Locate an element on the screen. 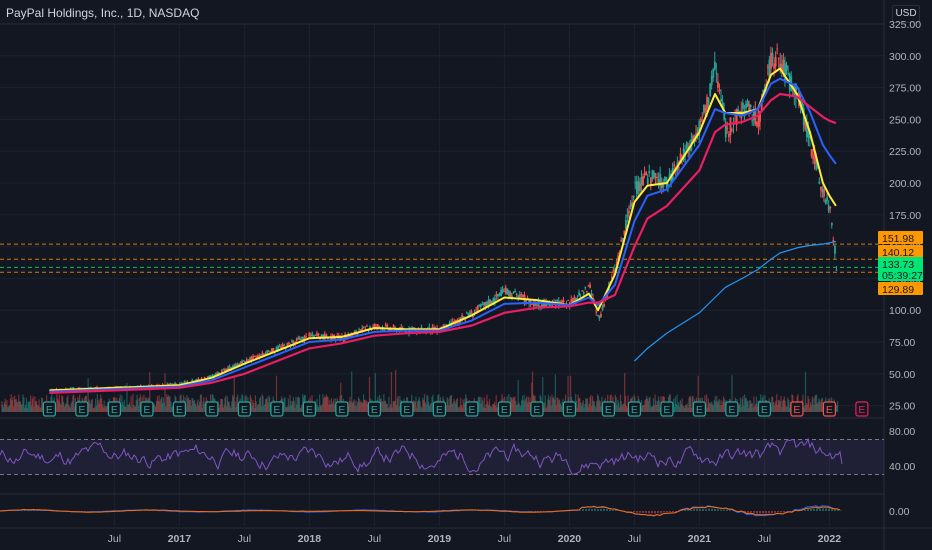  series-line-ma200 is located at coordinates (735, 301).